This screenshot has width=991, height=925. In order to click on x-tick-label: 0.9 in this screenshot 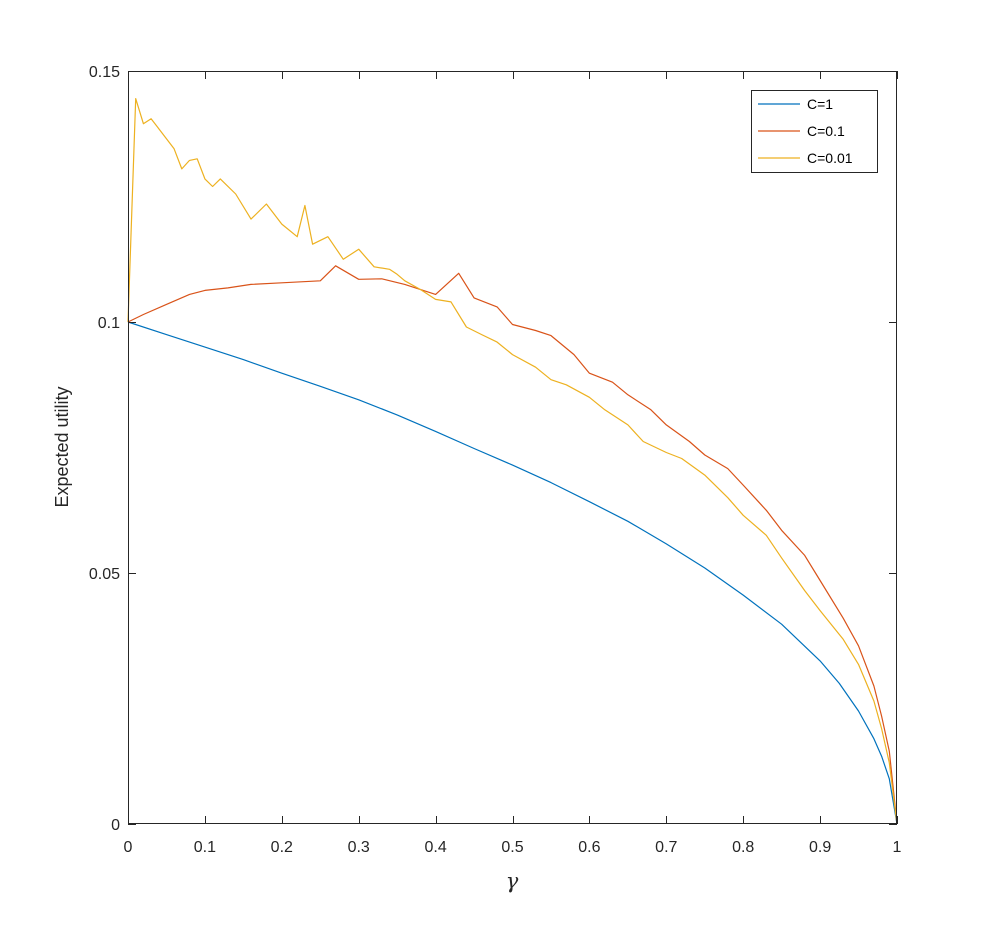, I will do `click(820, 847)`.